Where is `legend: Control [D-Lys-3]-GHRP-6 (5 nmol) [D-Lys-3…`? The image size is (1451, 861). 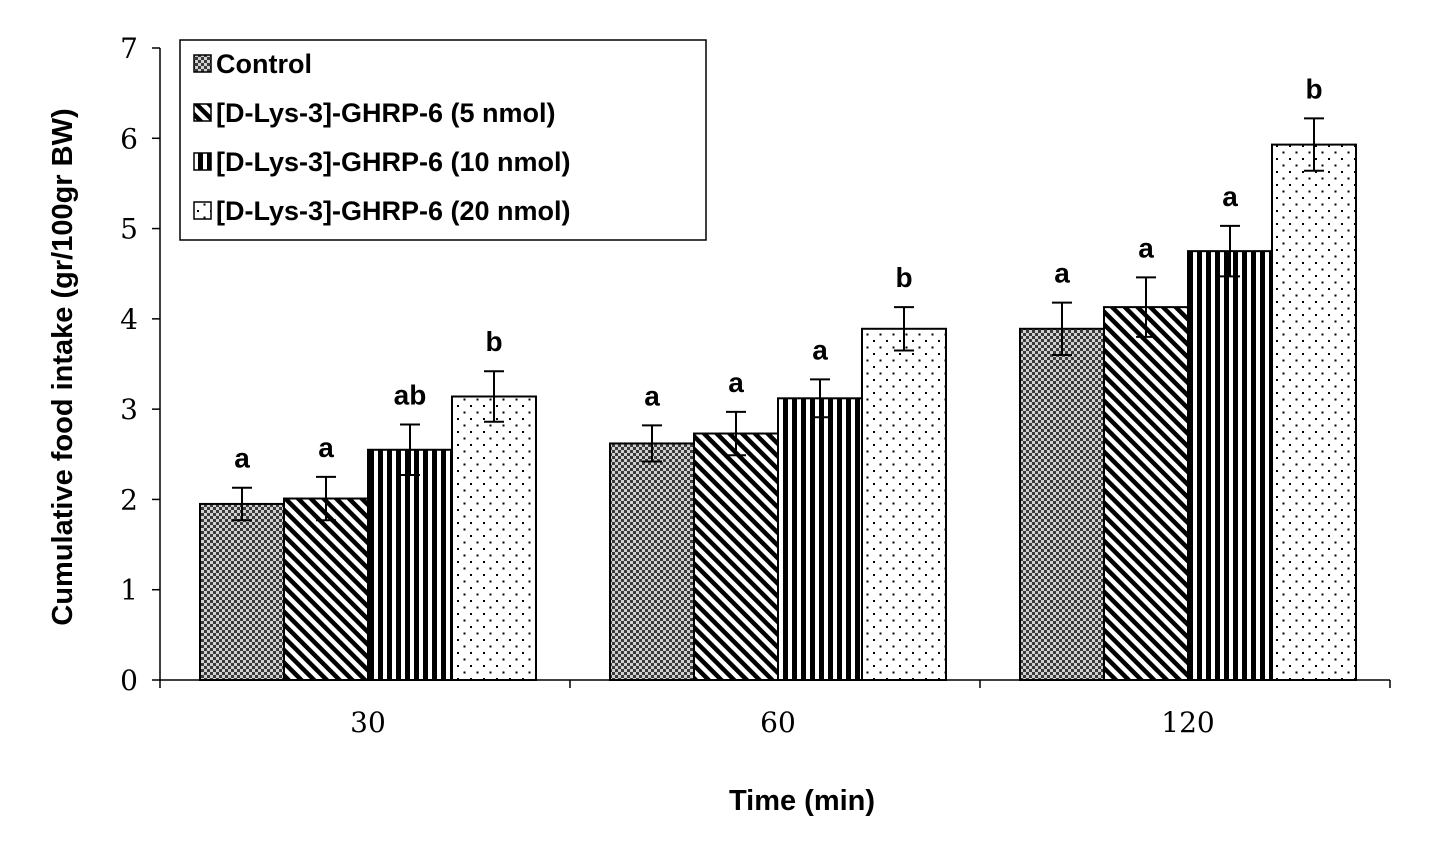
legend: Control [D-Lys-3]-GHRP-6 (5 nmol) [D-Lys-3… is located at coordinates (443, 140).